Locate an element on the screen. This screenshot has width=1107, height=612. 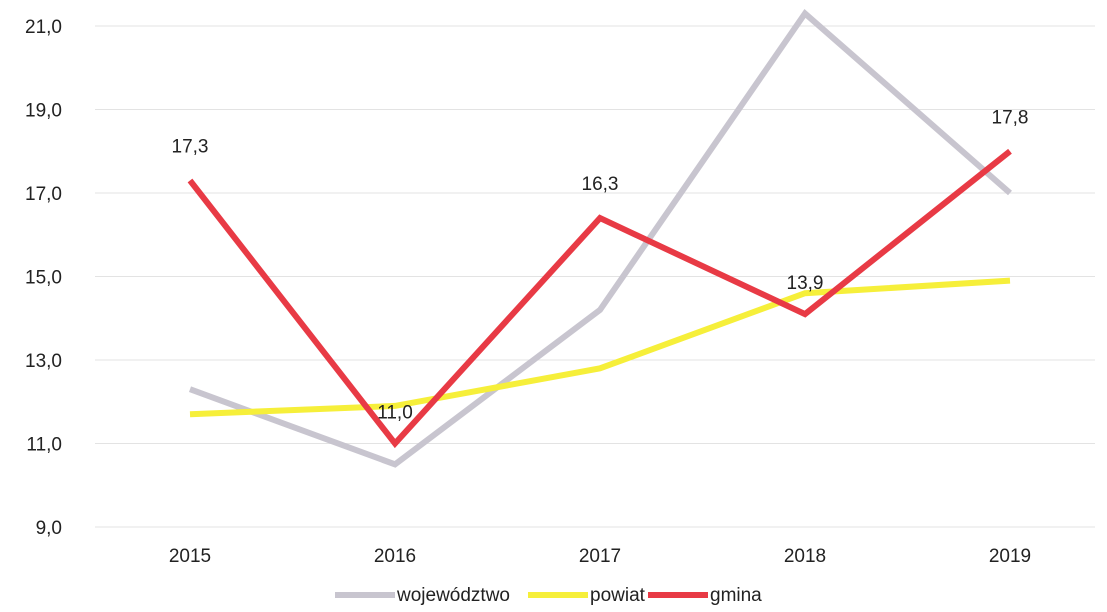
y-tick-label: 11,0 is located at coordinates (44, 445).